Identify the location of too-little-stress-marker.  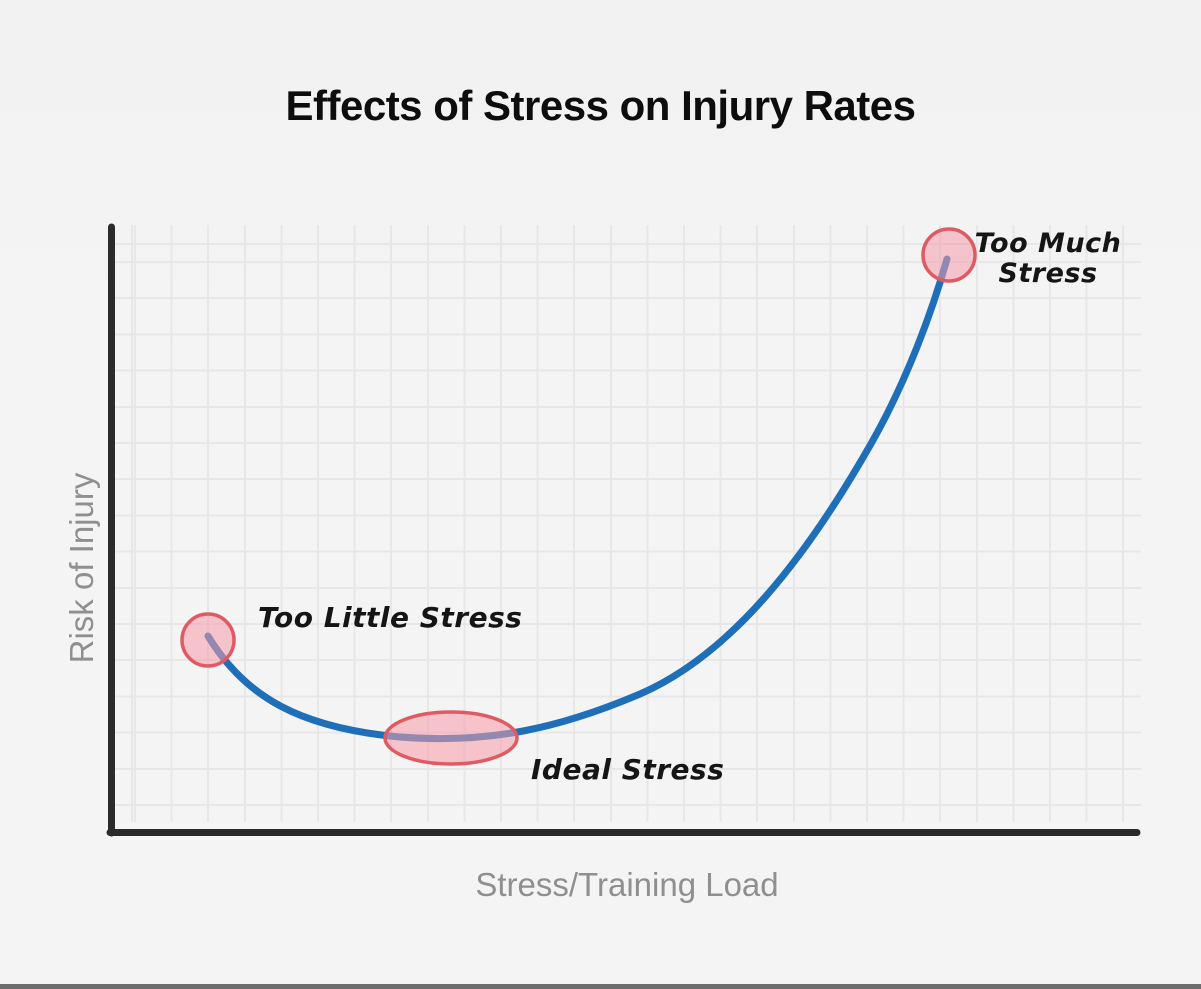
(208, 640).